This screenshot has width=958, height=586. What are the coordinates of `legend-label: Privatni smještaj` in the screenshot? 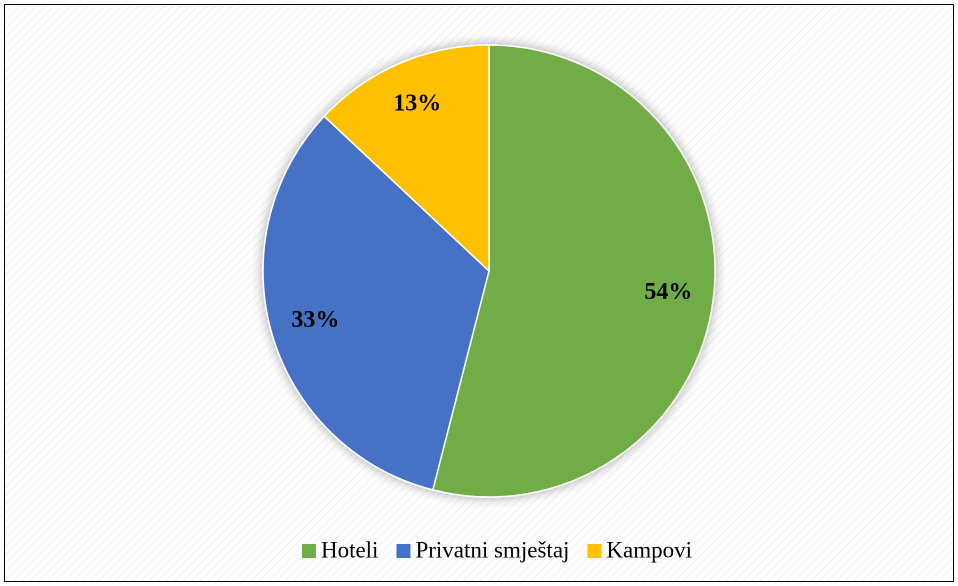 It's located at (492, 549).